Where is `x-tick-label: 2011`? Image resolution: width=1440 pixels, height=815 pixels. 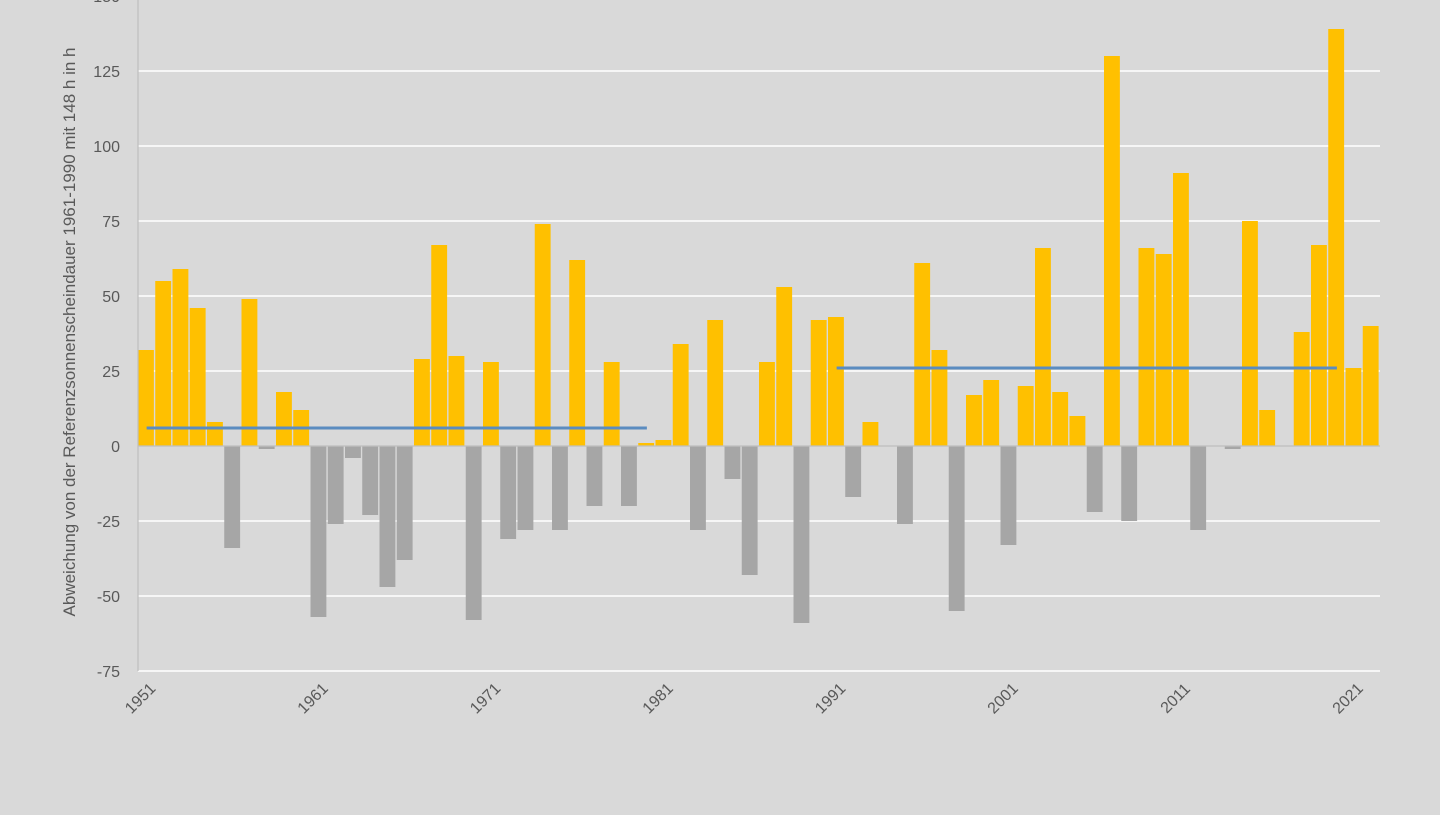 x-tick-label: 2011 is located at coordinates (1176, 699).